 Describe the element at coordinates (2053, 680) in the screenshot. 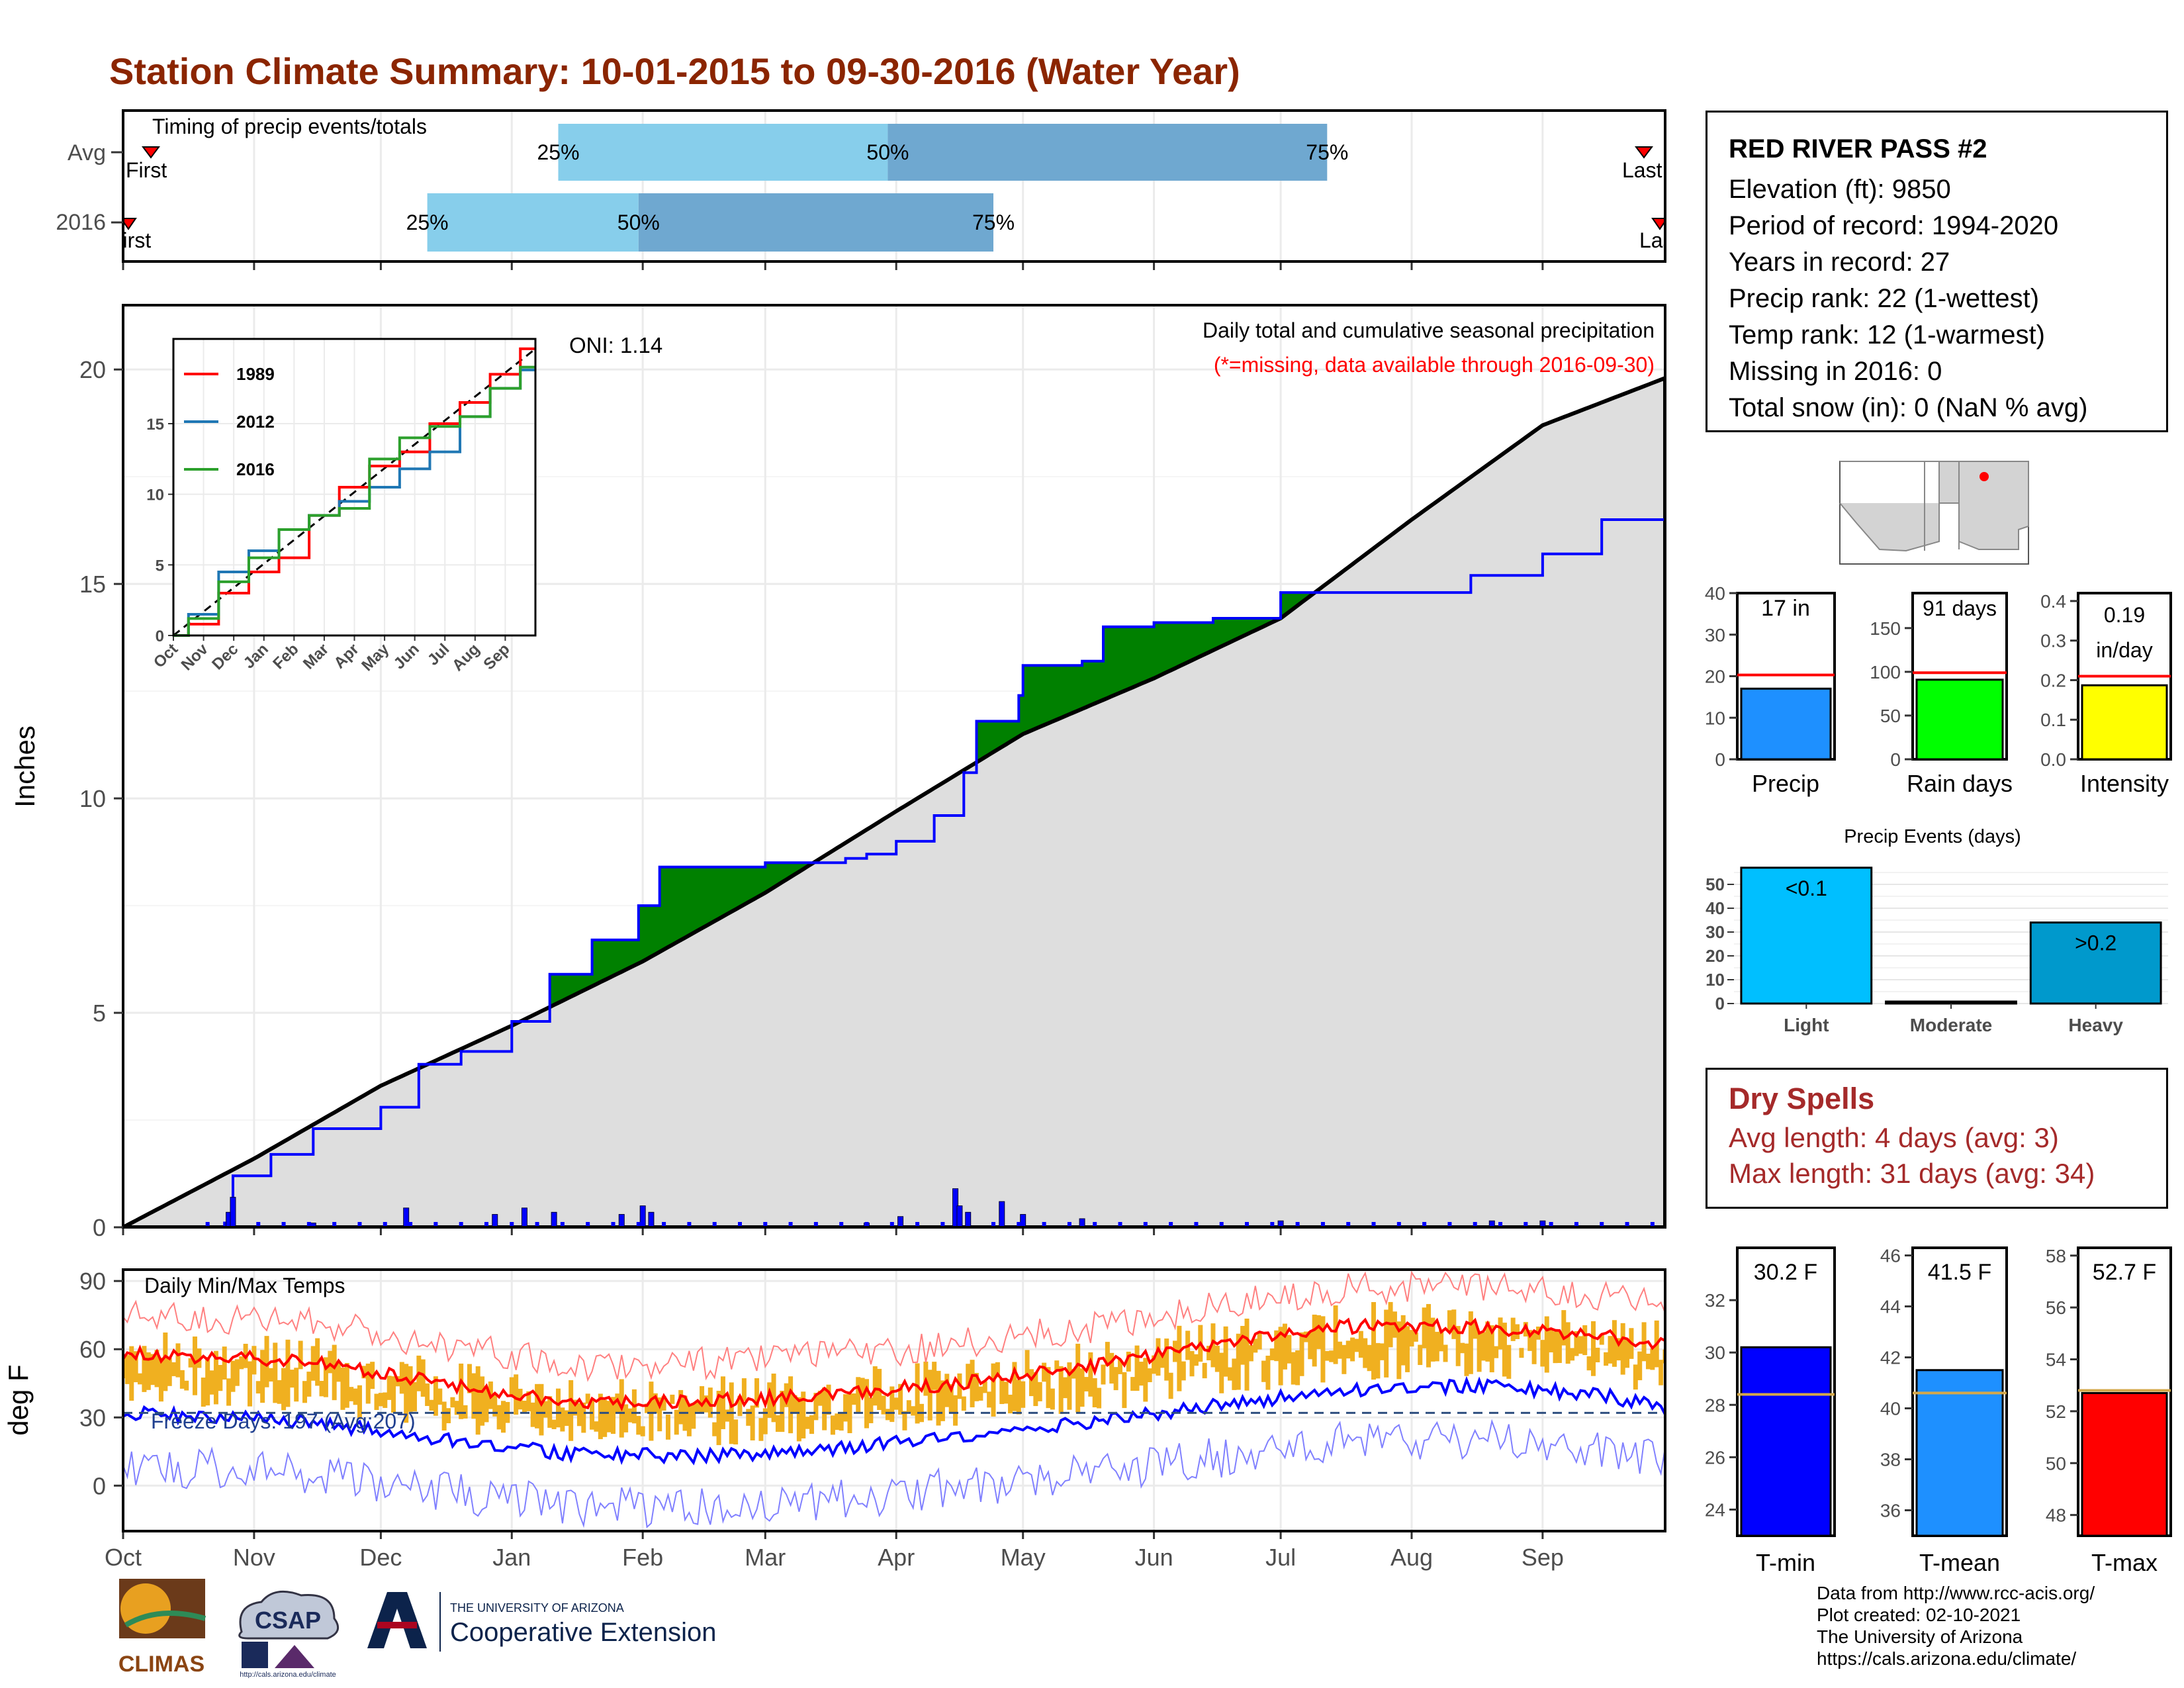

I see `intensity-summary-y-tick-label: 0.2` at that location.